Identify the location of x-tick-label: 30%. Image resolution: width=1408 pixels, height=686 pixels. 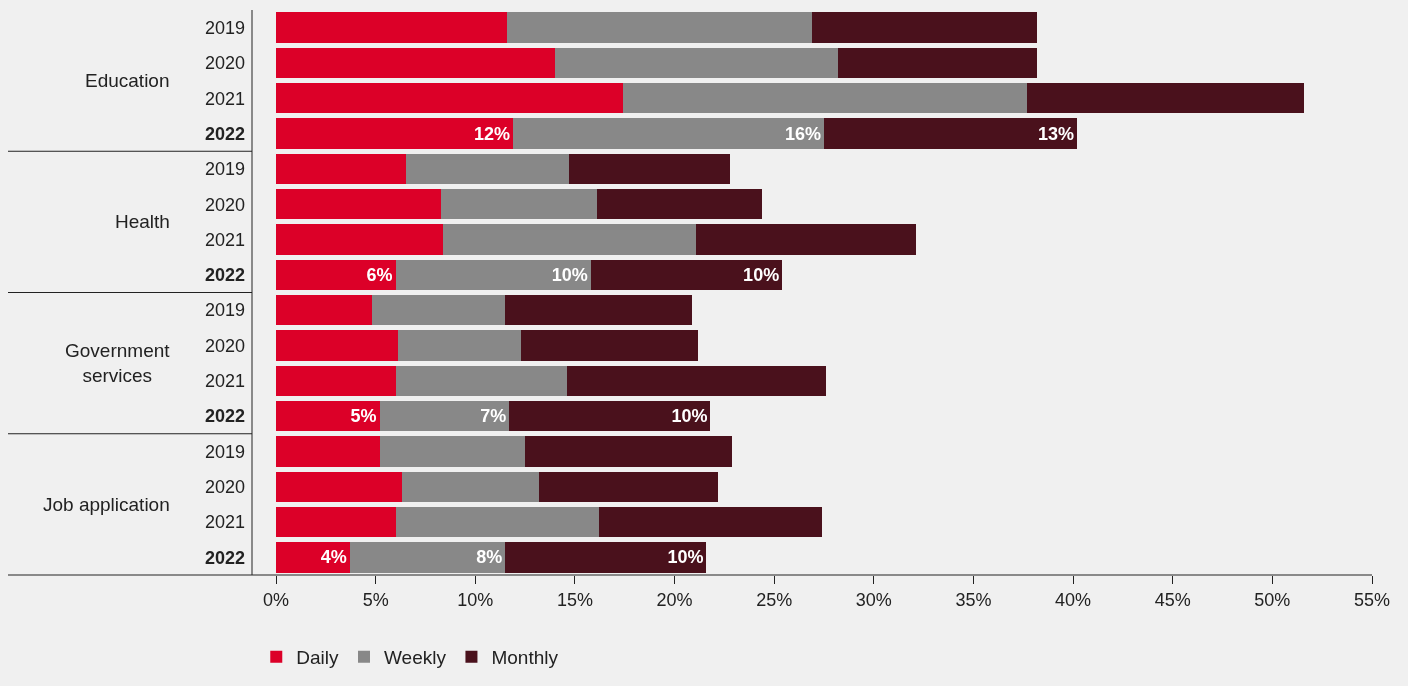
(873, 599).